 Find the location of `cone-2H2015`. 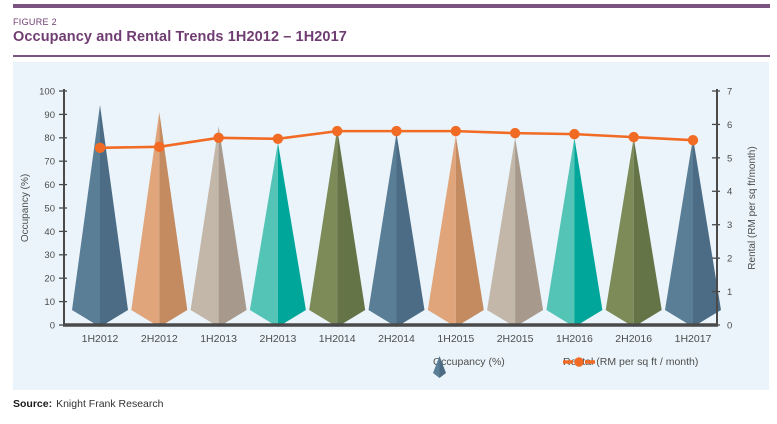

cone-2H2015 is located at coordinates (515, 232).